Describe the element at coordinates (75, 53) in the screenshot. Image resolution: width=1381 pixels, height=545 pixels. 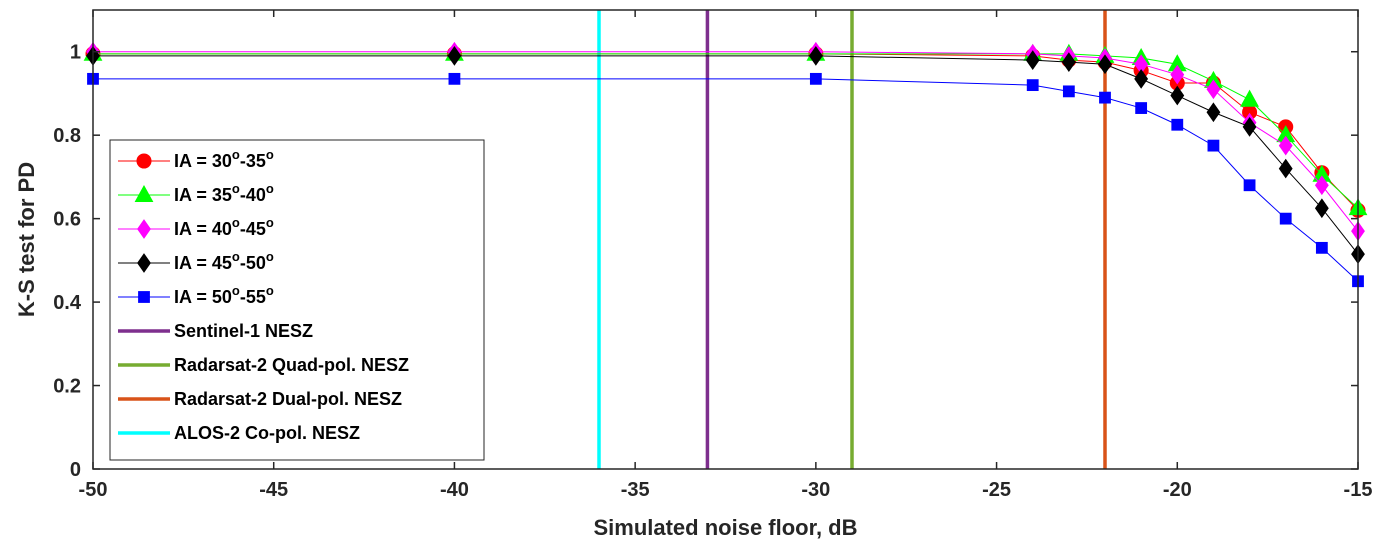
I see `y-tick-label: 1` at that location.